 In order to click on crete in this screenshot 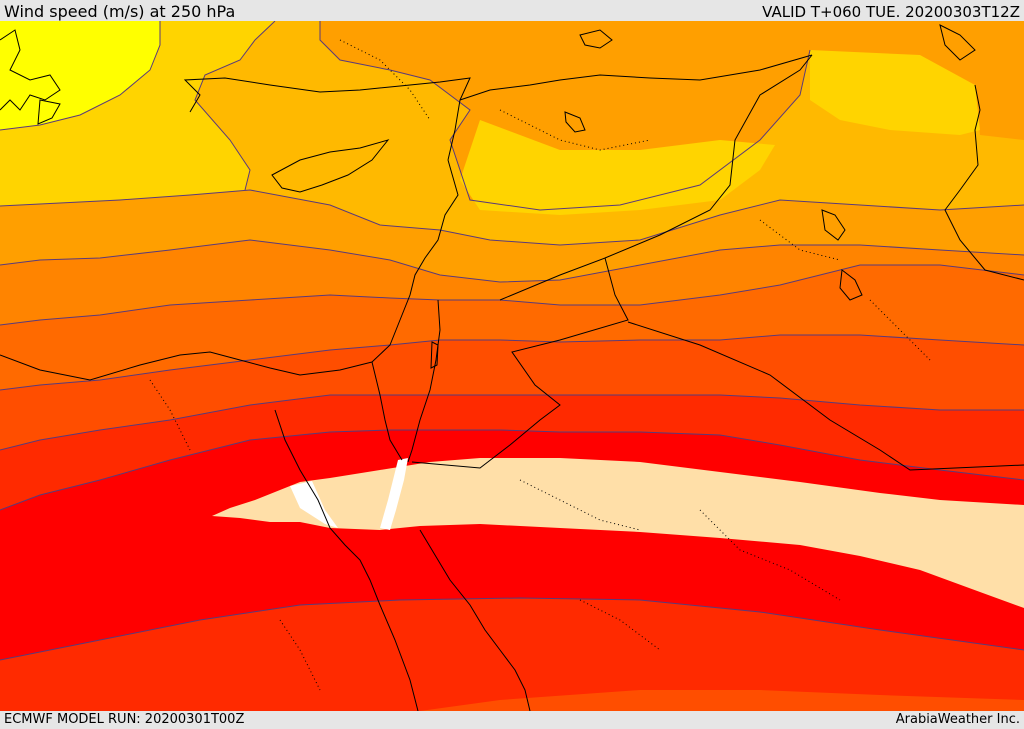, I will do `click(49, 112)`.